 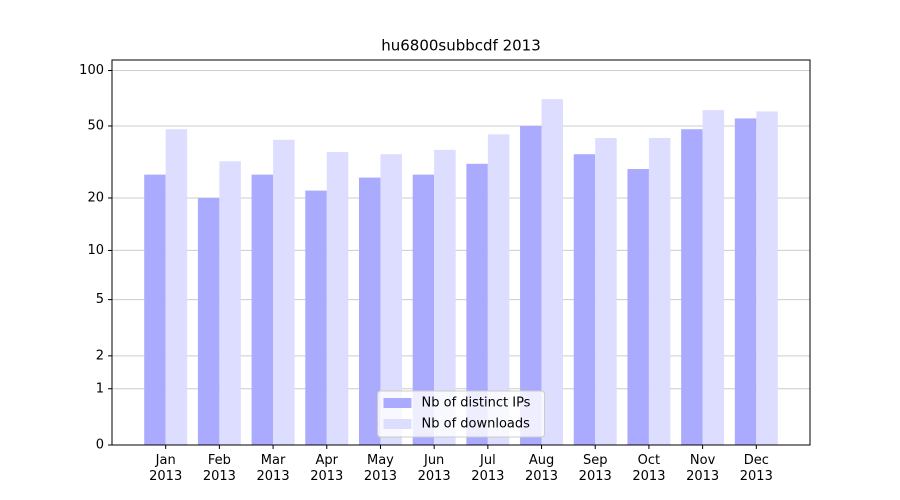 I want to click on x-tick-label: May 2013, so click(x=380, y=468).